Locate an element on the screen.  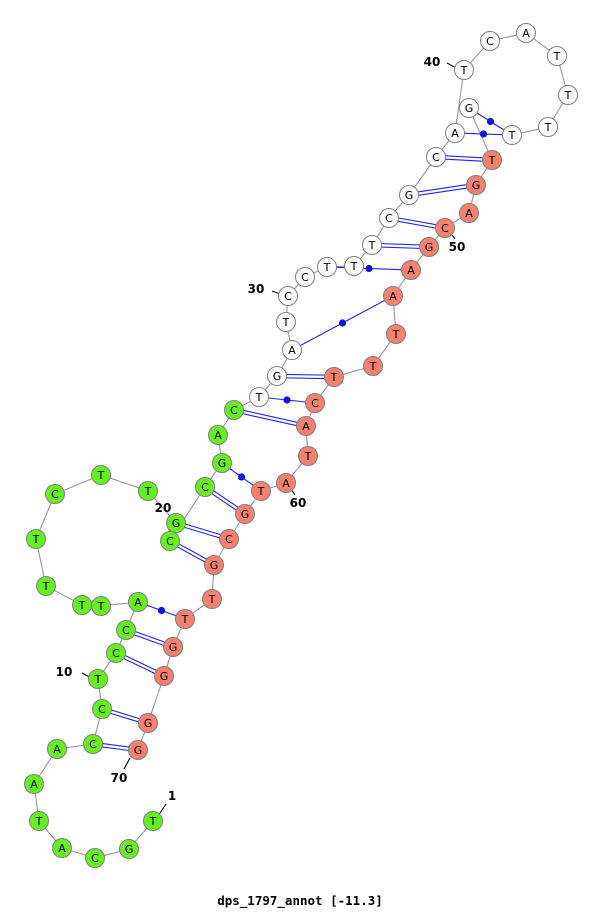
nucleotide-18: C is located at coordinates (55, 494).